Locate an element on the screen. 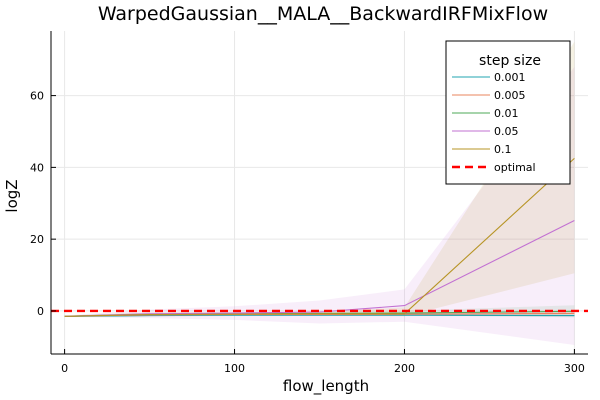  x-tick-label: 100 is located at coordinates (234, 368).